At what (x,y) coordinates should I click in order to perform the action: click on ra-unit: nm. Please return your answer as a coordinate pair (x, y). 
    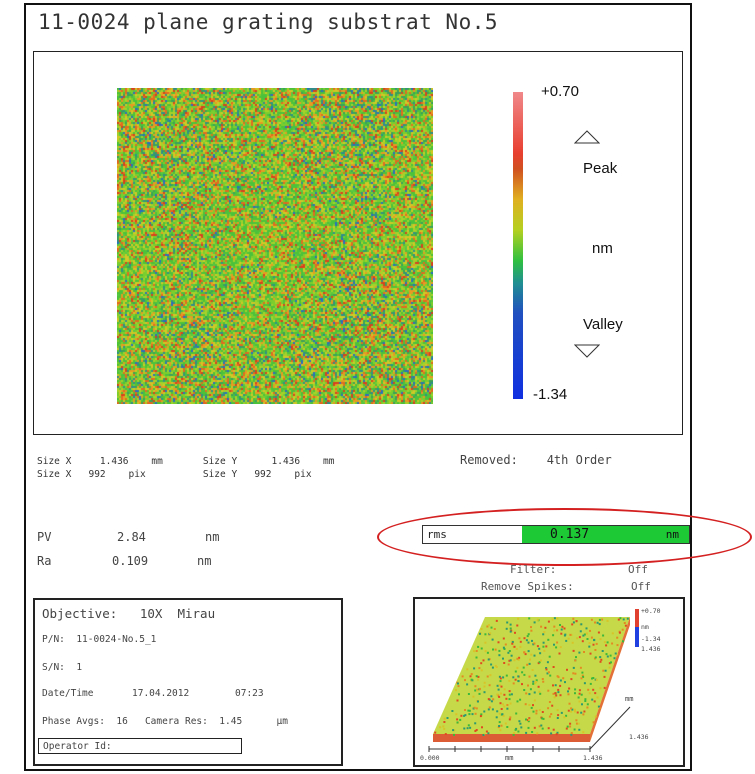
    Looking at the image, I should click on (204, 561).